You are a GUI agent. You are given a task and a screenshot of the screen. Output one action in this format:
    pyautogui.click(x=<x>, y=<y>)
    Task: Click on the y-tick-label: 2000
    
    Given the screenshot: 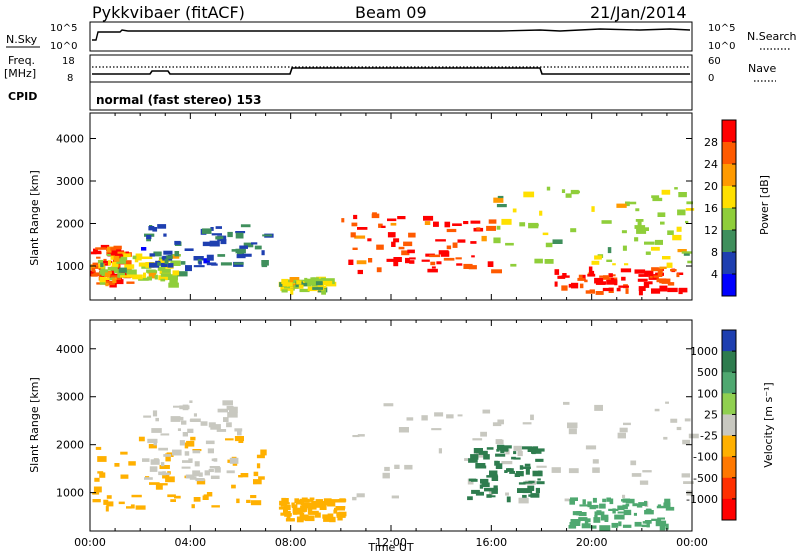 What is the action you would take?
    pyautogui.click(x=70, y=445)
    